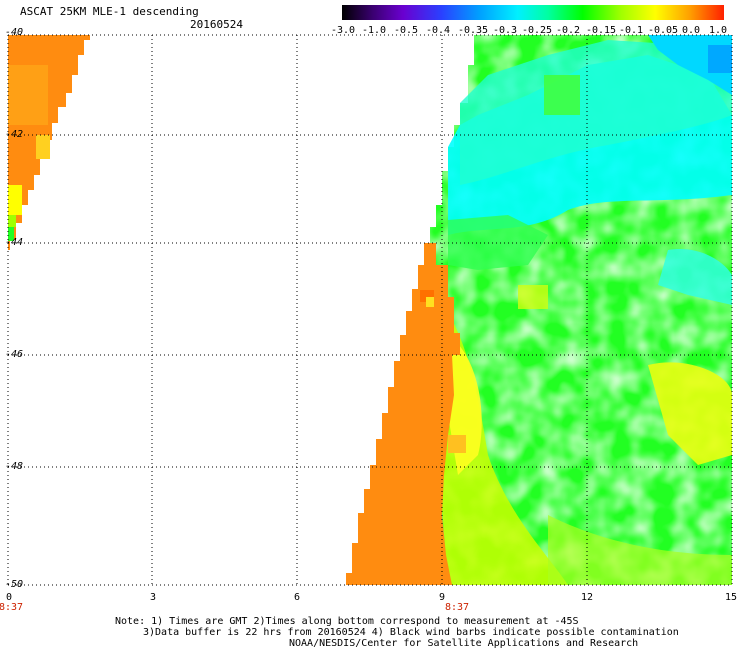 This screenshot has width=740, height=650. What do you see at coordinates (568, 30) in the screenshot?
I see `colorbar-label: -0.2` at bounding box center [568, 30].